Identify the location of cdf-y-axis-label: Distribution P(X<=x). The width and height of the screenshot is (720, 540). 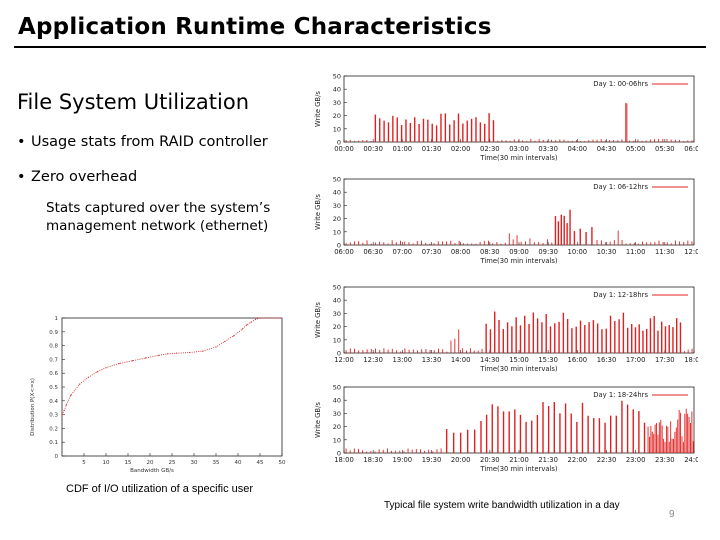
(33, 407).